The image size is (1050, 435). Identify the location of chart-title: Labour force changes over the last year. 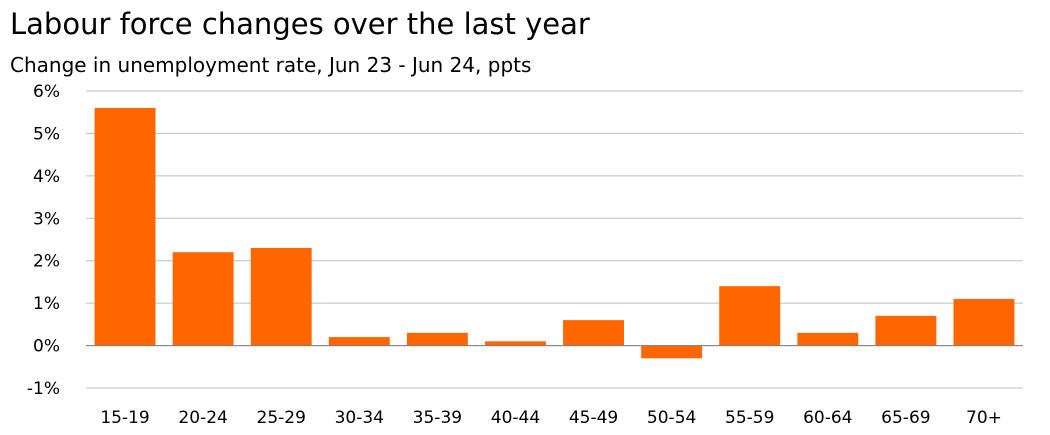
(300, 24).